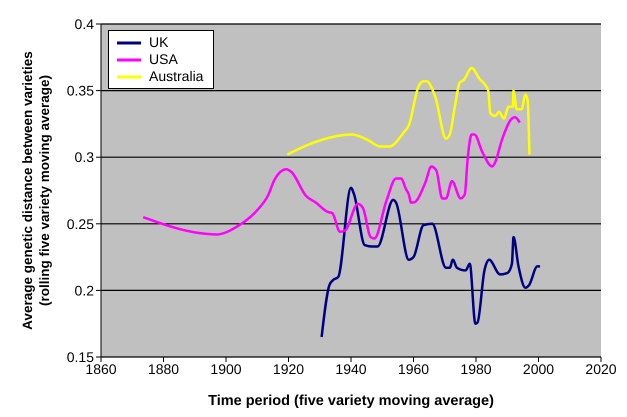 The height and width of the screenshot is (417, 627). What do you see at coordinates (601, 368) in the screenshot?
I see `x-tick-label: 2020` at bounding box center [601, 368].